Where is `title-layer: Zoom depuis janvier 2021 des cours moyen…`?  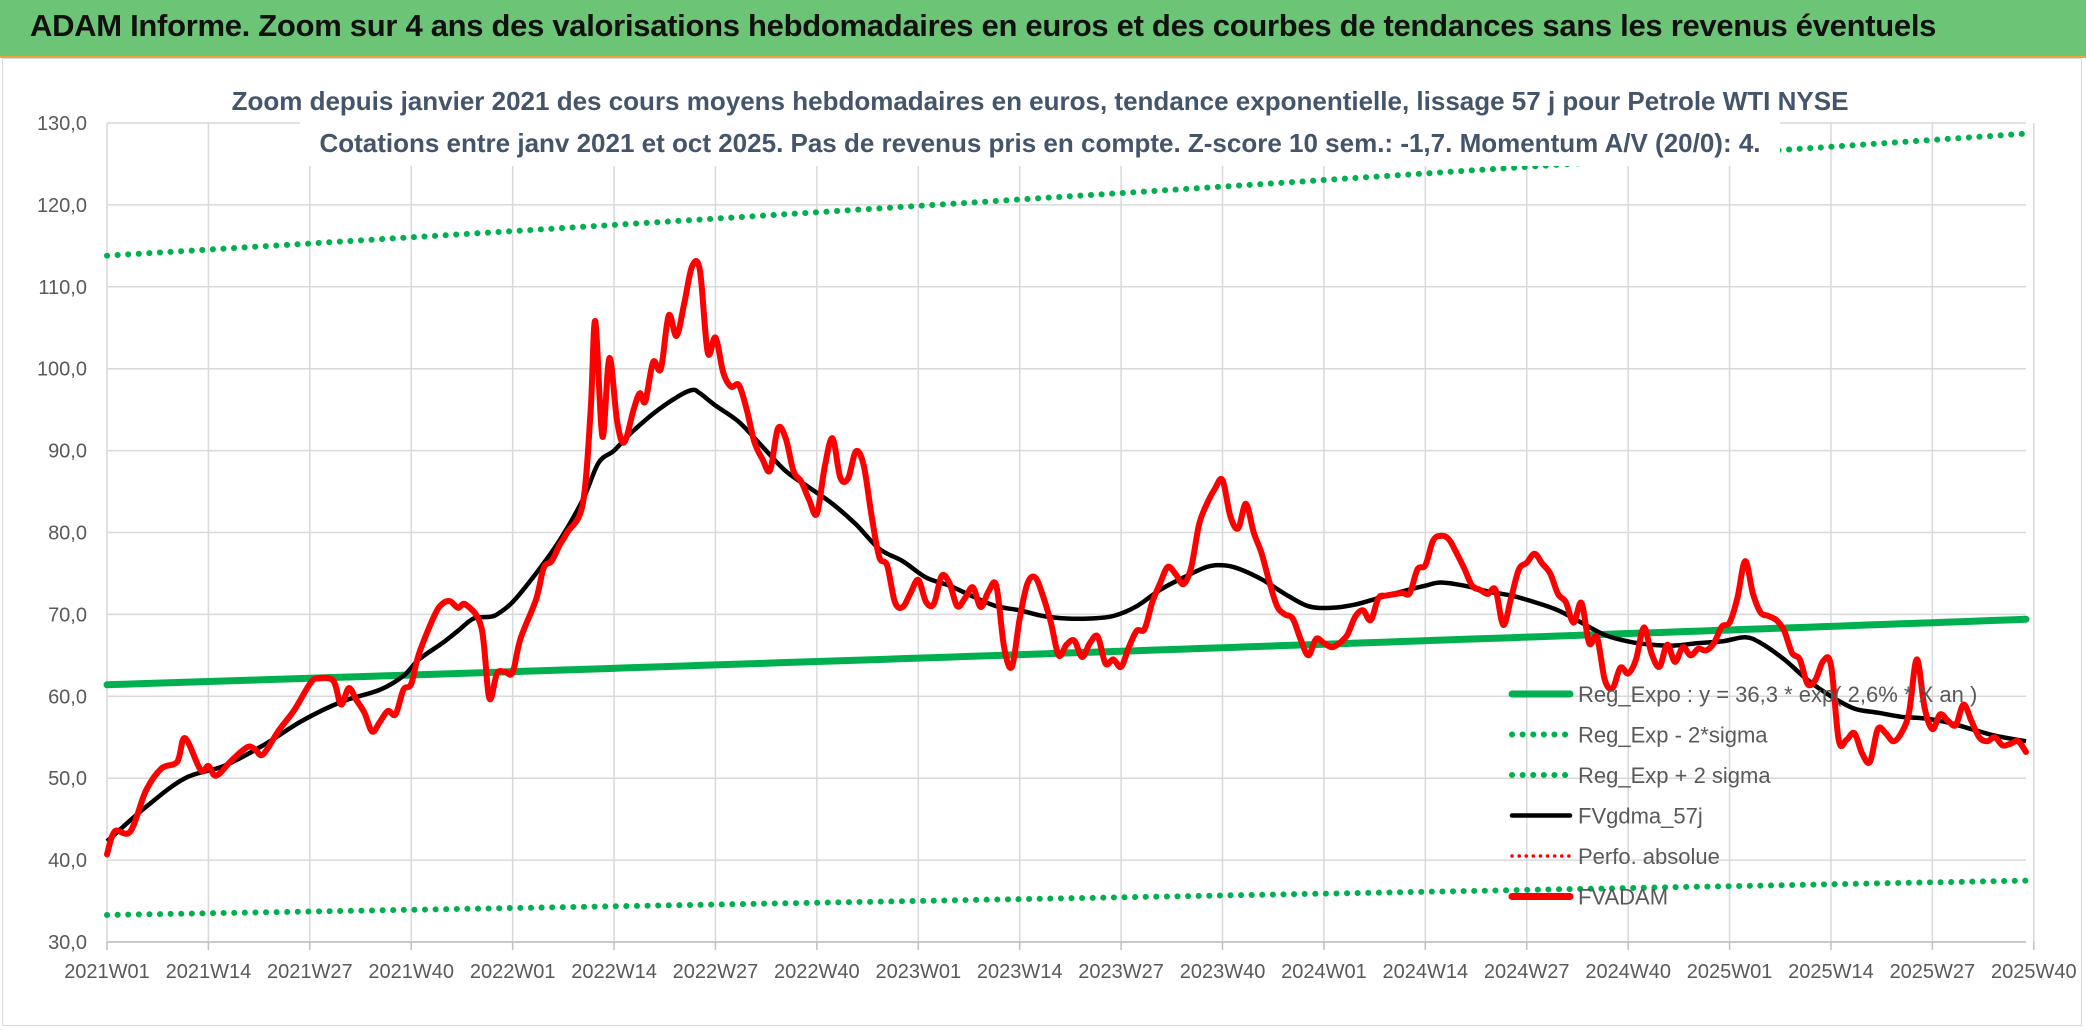 title-layer: Zoom depuis janvier 2021 des cours moyen… is located at coordinates (1040, 122).